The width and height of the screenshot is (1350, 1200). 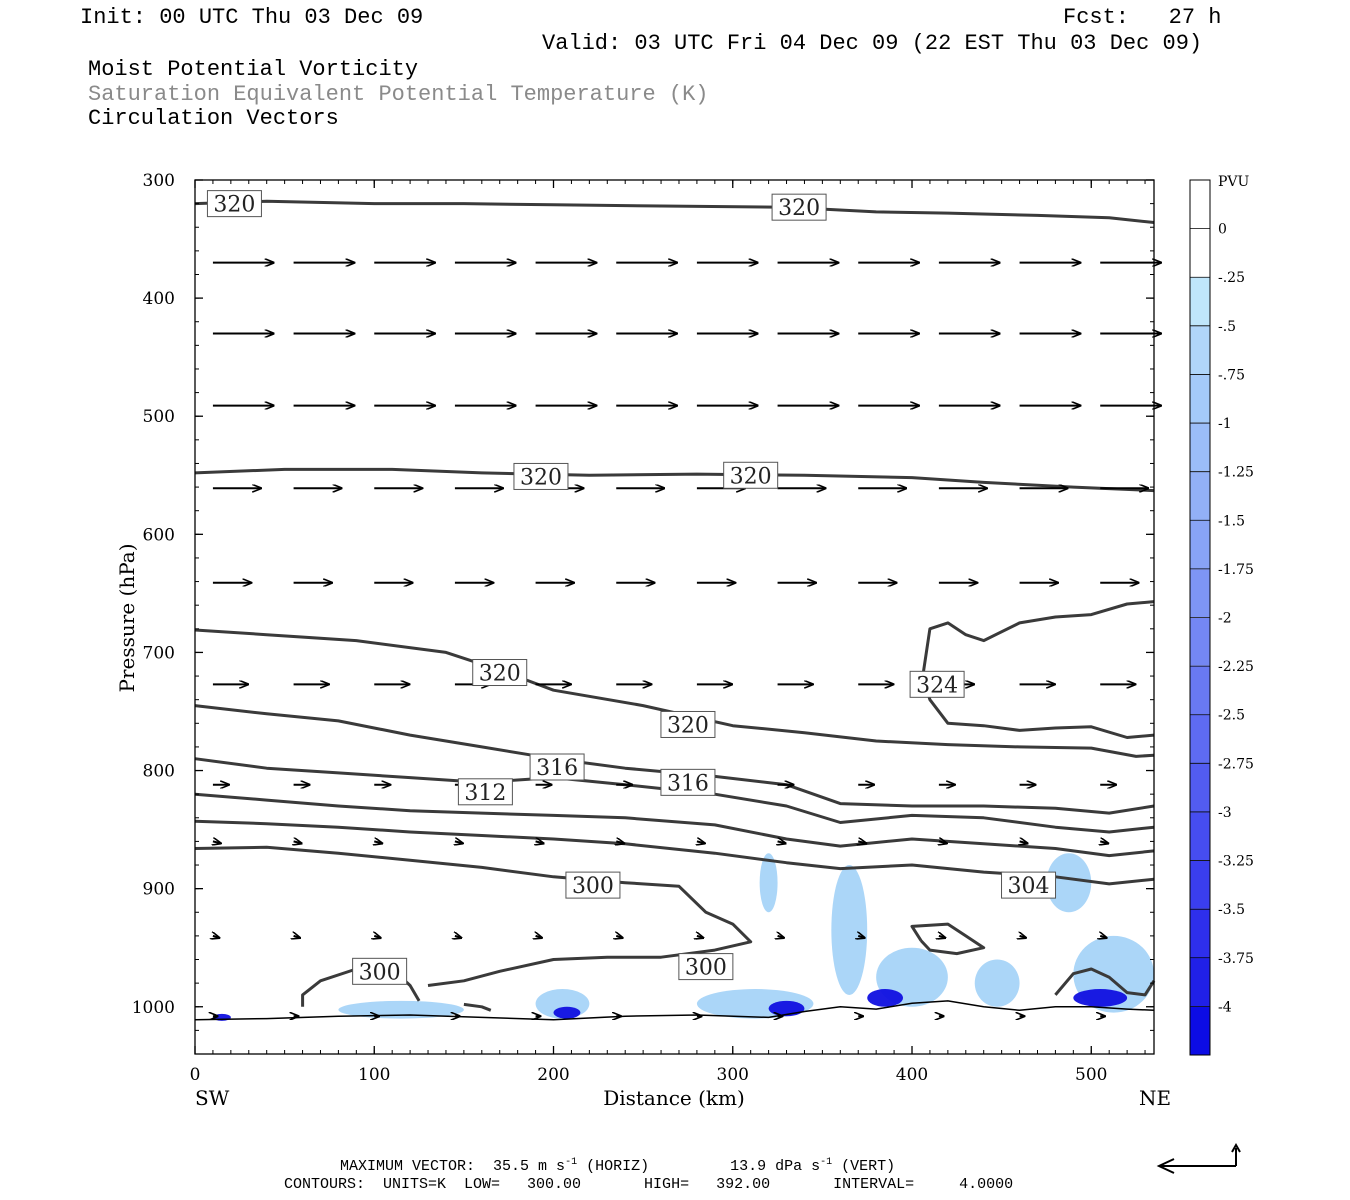 What do you see at coordinates (1198, 1158) in the screenshot?
I see `reference-vector-icon` at bounding box center [1198, 1158].